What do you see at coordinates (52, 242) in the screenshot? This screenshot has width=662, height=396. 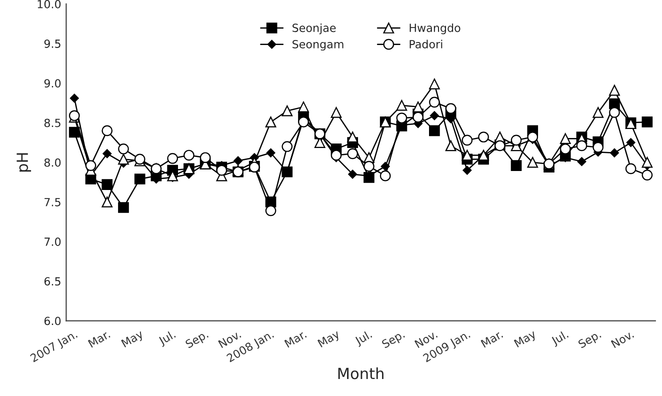 I see `y-tick-label: 7.0` at bounding box center [52, 242].